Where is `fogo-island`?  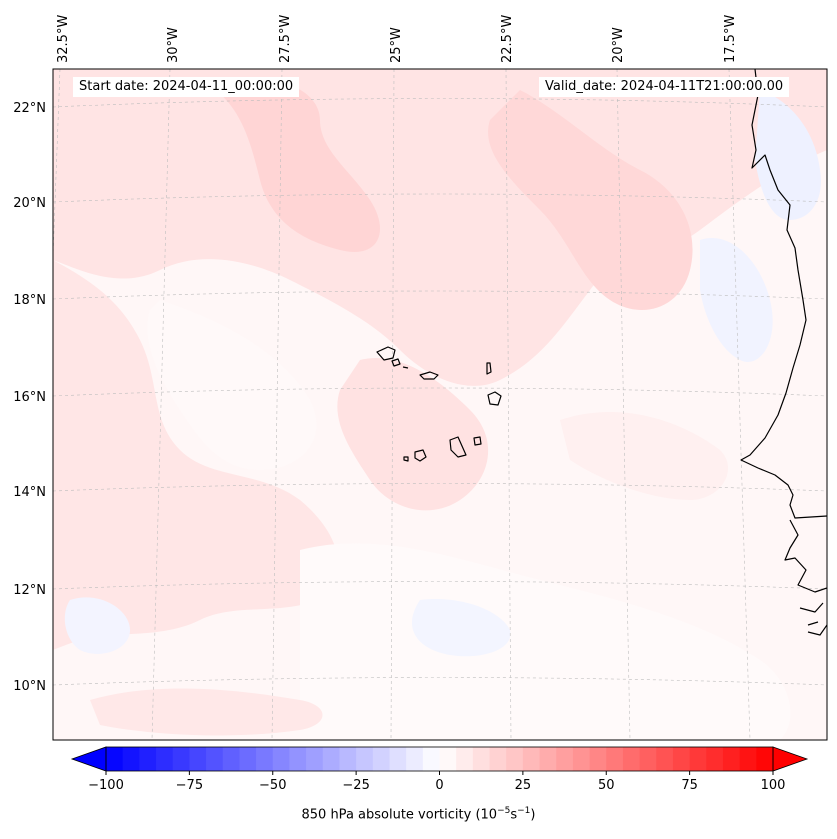 fogo-island is located at coordinates (420, 455).